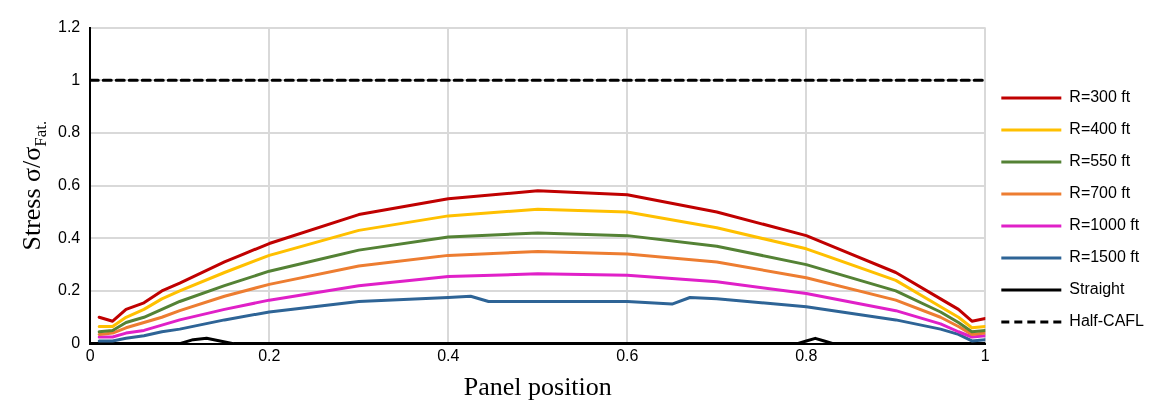 This screenshot has height=409, width=1167. What do you see at coordinates (985, 355) in the screenshot?
I see `x-tick-label: 1` at bounding box center [985, 355].